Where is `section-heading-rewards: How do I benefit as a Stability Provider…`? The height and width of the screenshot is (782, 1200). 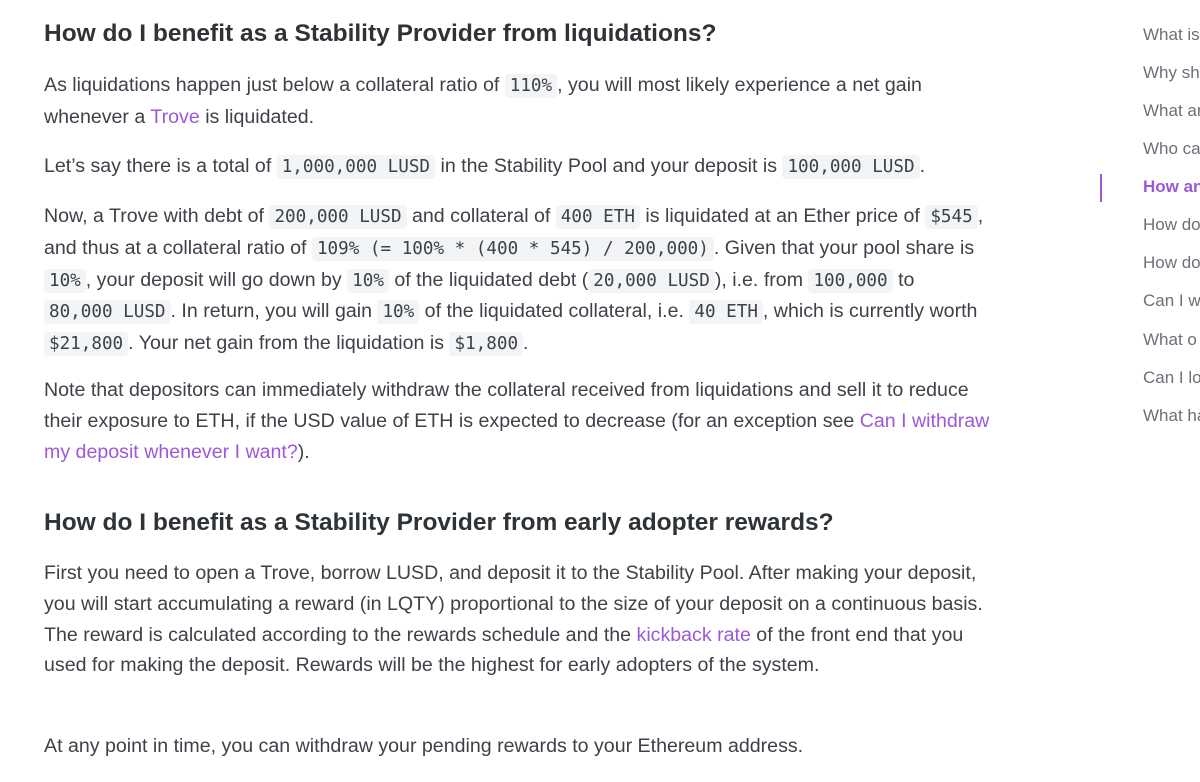 section-heading-rewards: How do I benefit as a Stability Provider… is located at coordinates (439, 522).